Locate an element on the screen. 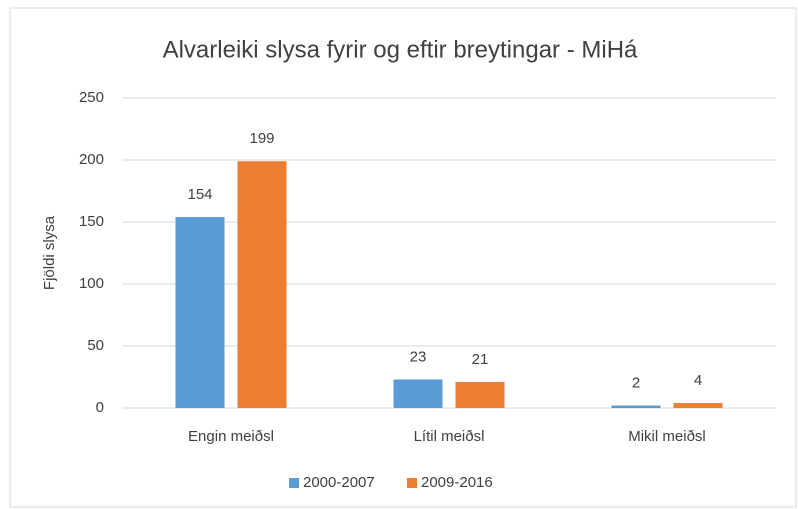  y-tick-label: 0 is located at coordinates (100, 407).